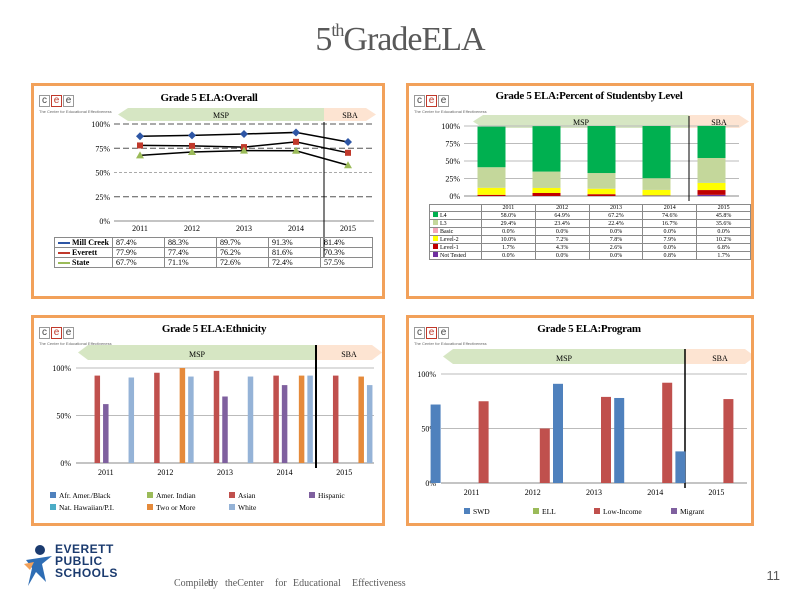 The image size is (800, 600). I want to click on everett-public-schools-logo: EVERETT PUBLIC SCHOOLS, so click(77, 567).